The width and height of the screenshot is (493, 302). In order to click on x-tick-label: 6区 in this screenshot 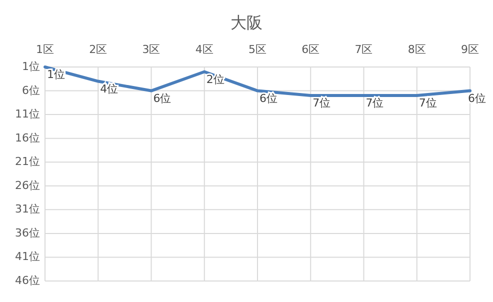, I will do `click(311, 49)`.